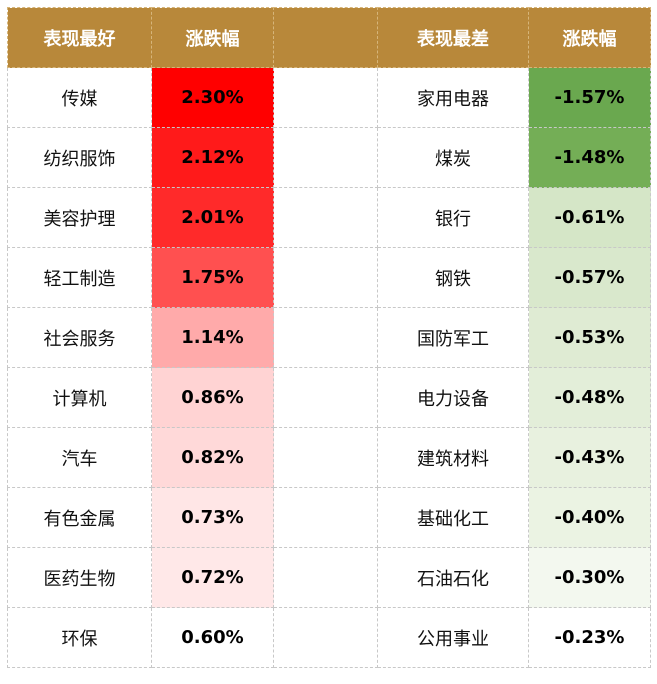  Describe the element at coordinates (79, 37) in the screenshot. I see `best-header: 表现最好` at that location.